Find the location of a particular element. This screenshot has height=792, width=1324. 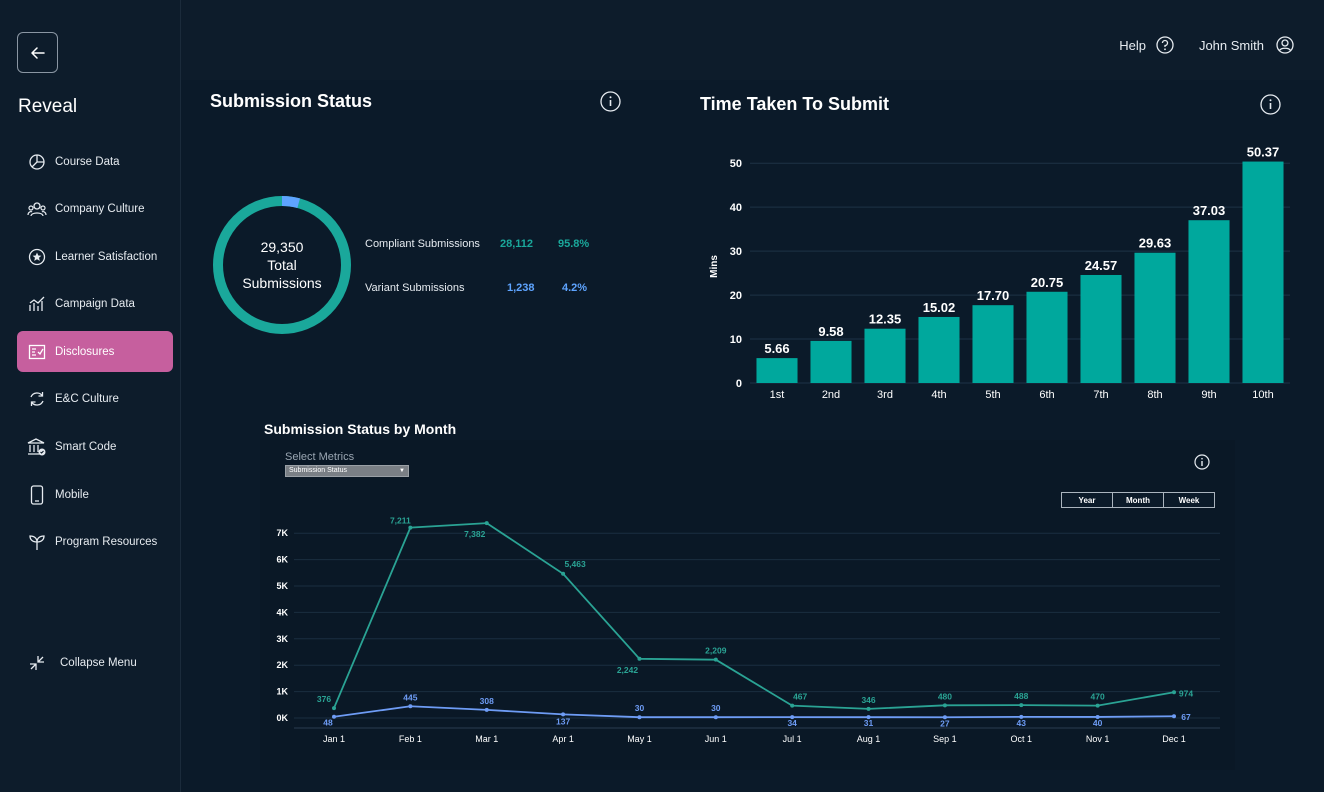

bar-value-label: 5.66 is located at coordinates (776, 348).